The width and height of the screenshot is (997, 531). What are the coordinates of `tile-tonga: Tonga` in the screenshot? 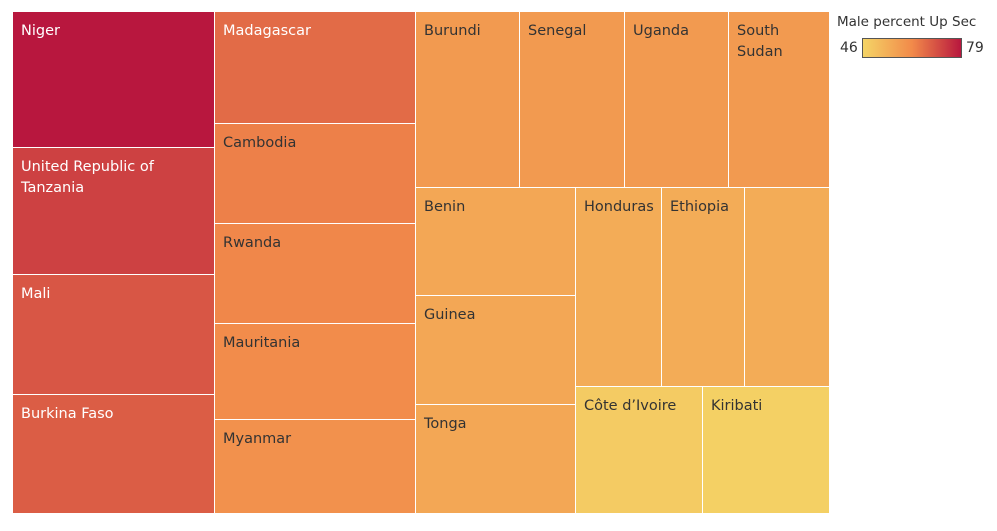 It's located at (496, 459).